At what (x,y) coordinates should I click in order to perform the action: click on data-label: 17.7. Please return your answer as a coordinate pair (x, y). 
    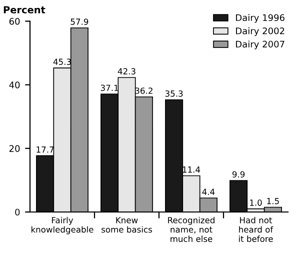
    Looking at the image, I should click on (45, 149).